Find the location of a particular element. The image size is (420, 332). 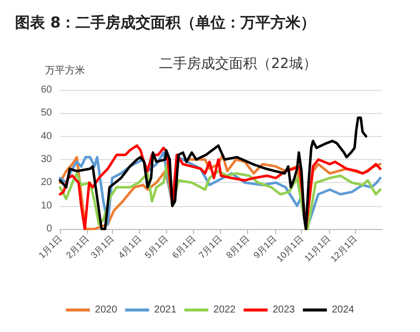

legend-label: 2023 is located at coordinates (284, 310).